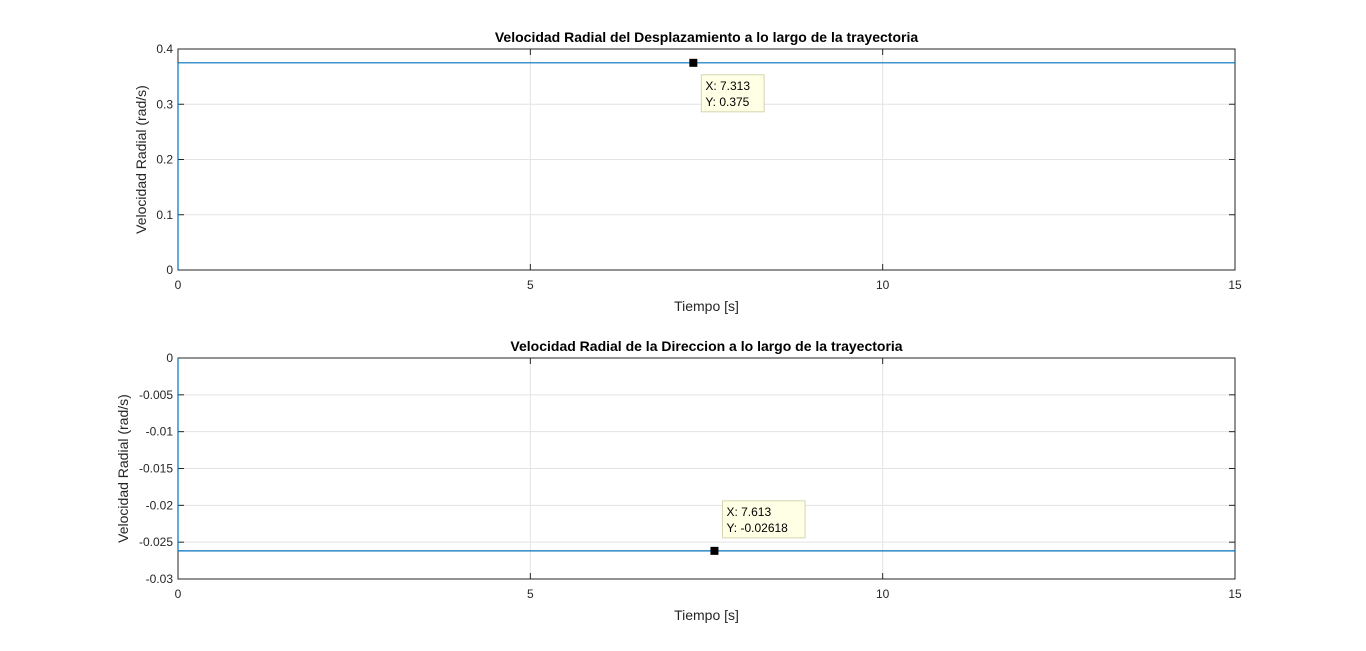 This screenshot has height=651, width=1366. What do you see at coordinates (748, 512) in the screenshot?
I see `datatip-x-value: X: 7.613` at bounding box center [748, 512].